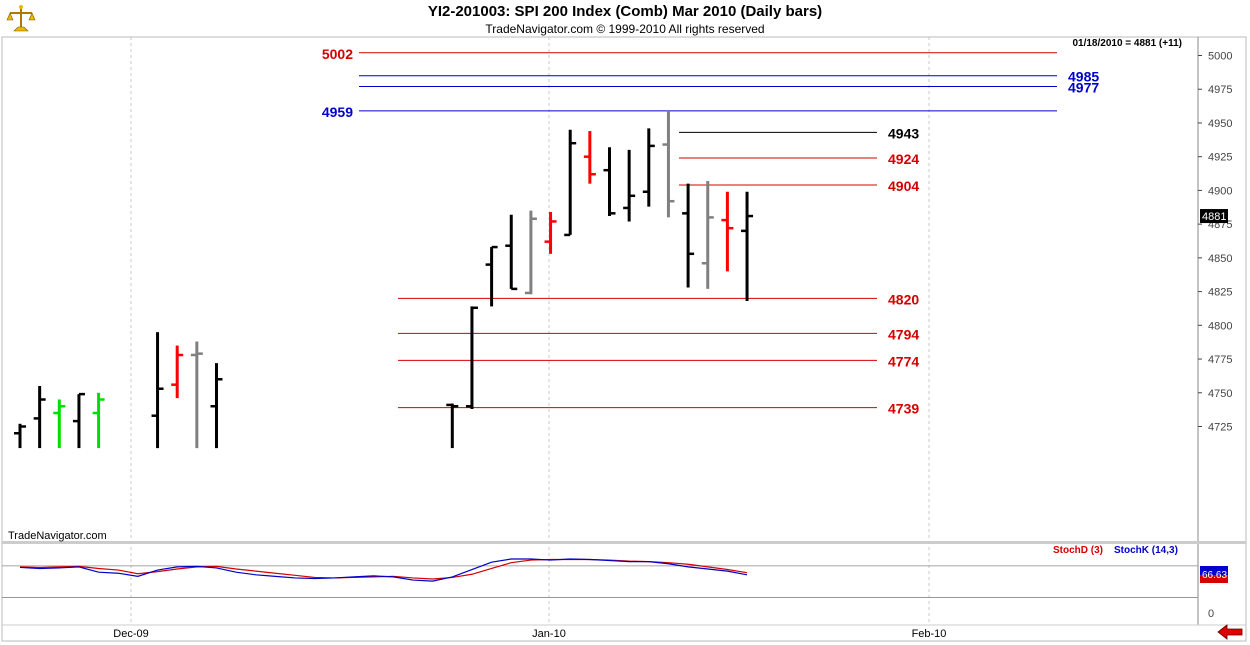  Describe the element at coordinates (903, 299) in the screenshot. I see `level-label-4820: 4820` at that location.